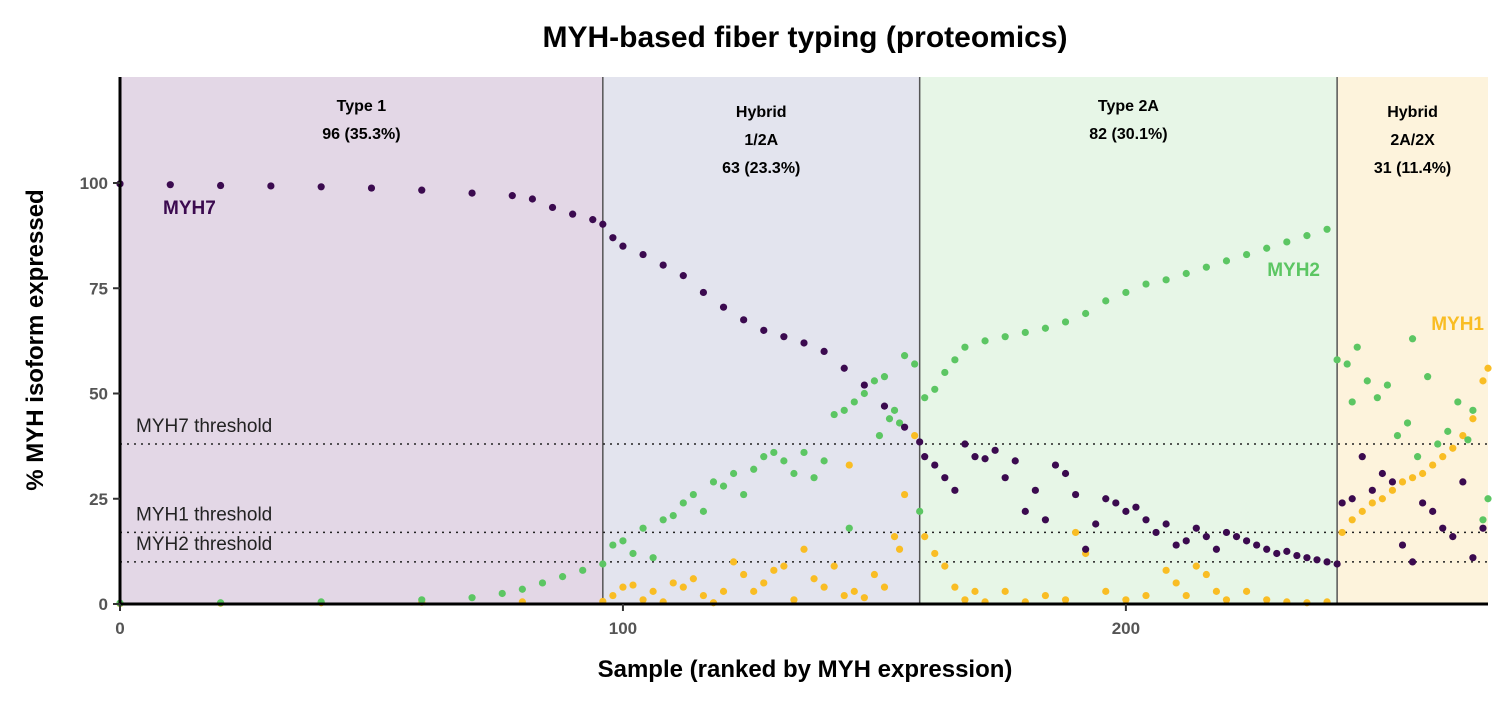 This screenshot has height=708, width=1511. What do you see at coordinates (761, 140) in the screenshot?
I see `region-label: 1/2A` at bounding box center [761, 140].